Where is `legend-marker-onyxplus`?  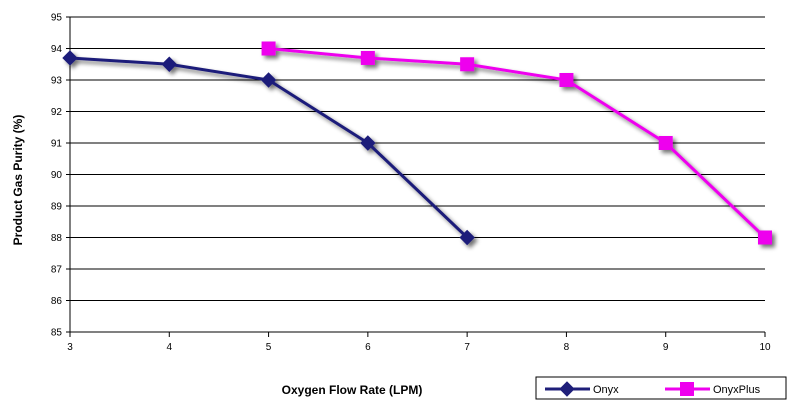 legend-marker-onyxplus is located at coordinates (687, 389).